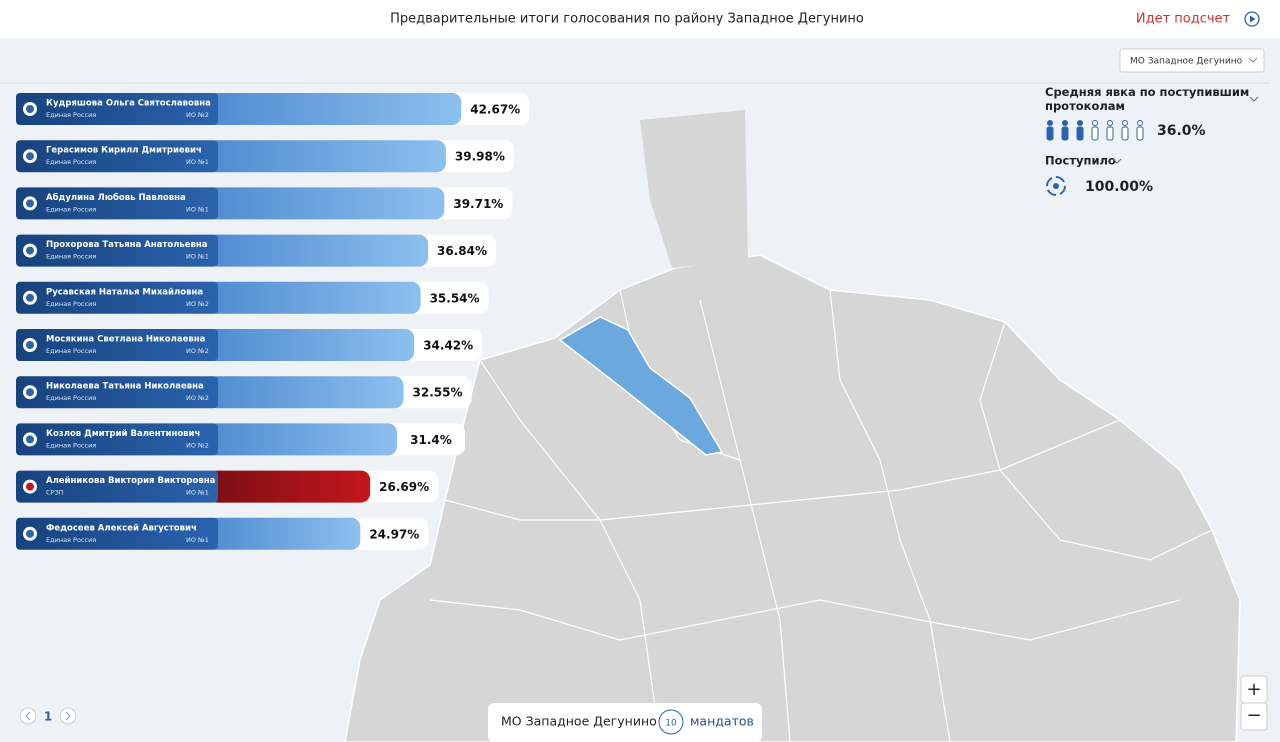 Image resolution: width=1280 pixels, height=742 pixels. I want to click on dropdown: МО Западное Дегунино, so click(1192, 60).